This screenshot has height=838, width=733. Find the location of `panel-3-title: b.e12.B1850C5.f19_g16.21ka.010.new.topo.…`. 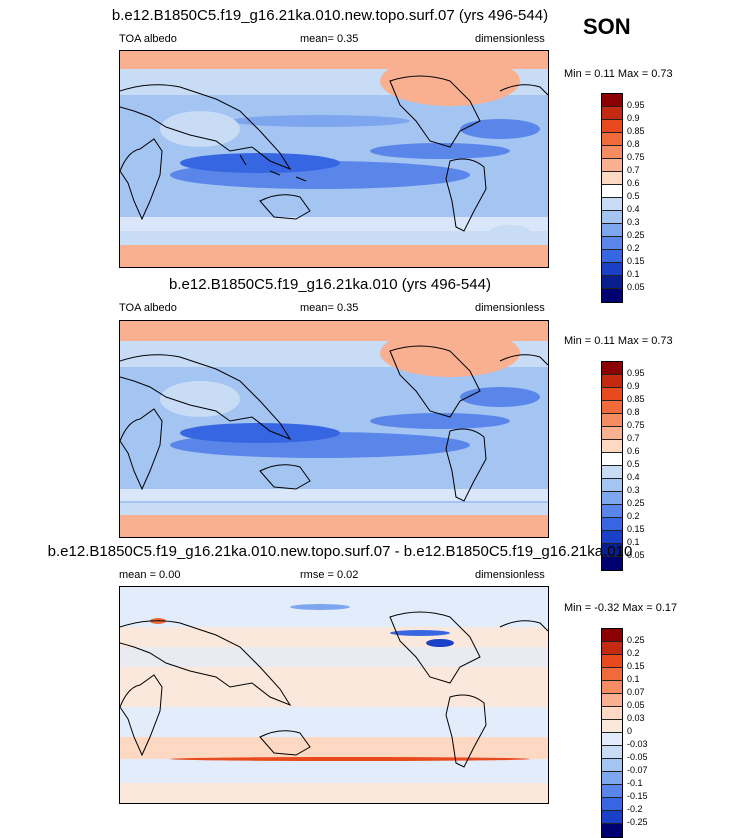

panel-3-title: b.e12.B1850C5.f19_g16.21ka.010.new.topo.… is located at coordinates (340, 551).